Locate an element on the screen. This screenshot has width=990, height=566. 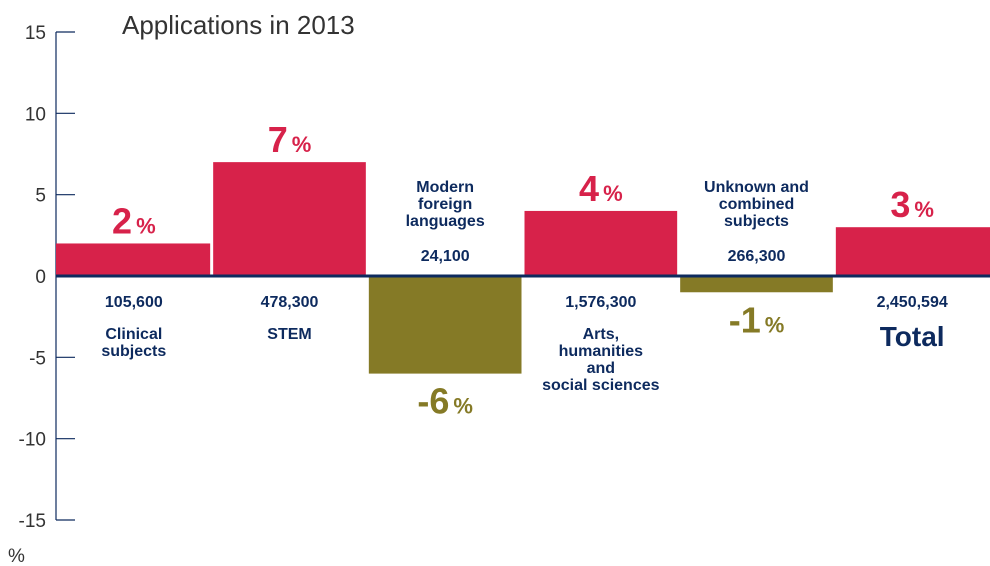
category-label: foreign is located at coordinates (445, 204).